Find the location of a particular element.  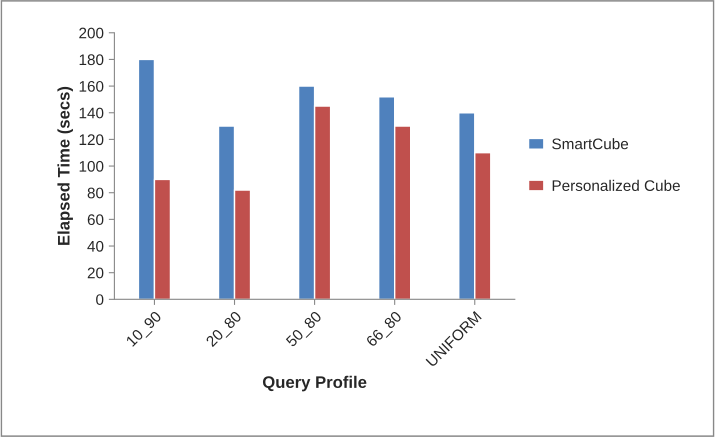

y-tick-label: 60 is located at coordinates (96, 220).